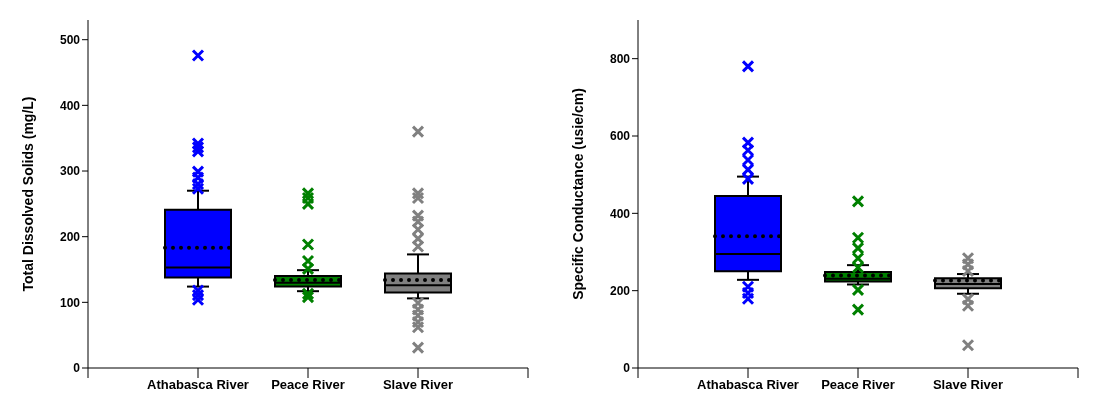 This screenshot has width=1099, height=412. What do you see at coordinates (620, 136) in the screenshot?
I see `y-tick-label: 600` at bounding box center [620, 136].